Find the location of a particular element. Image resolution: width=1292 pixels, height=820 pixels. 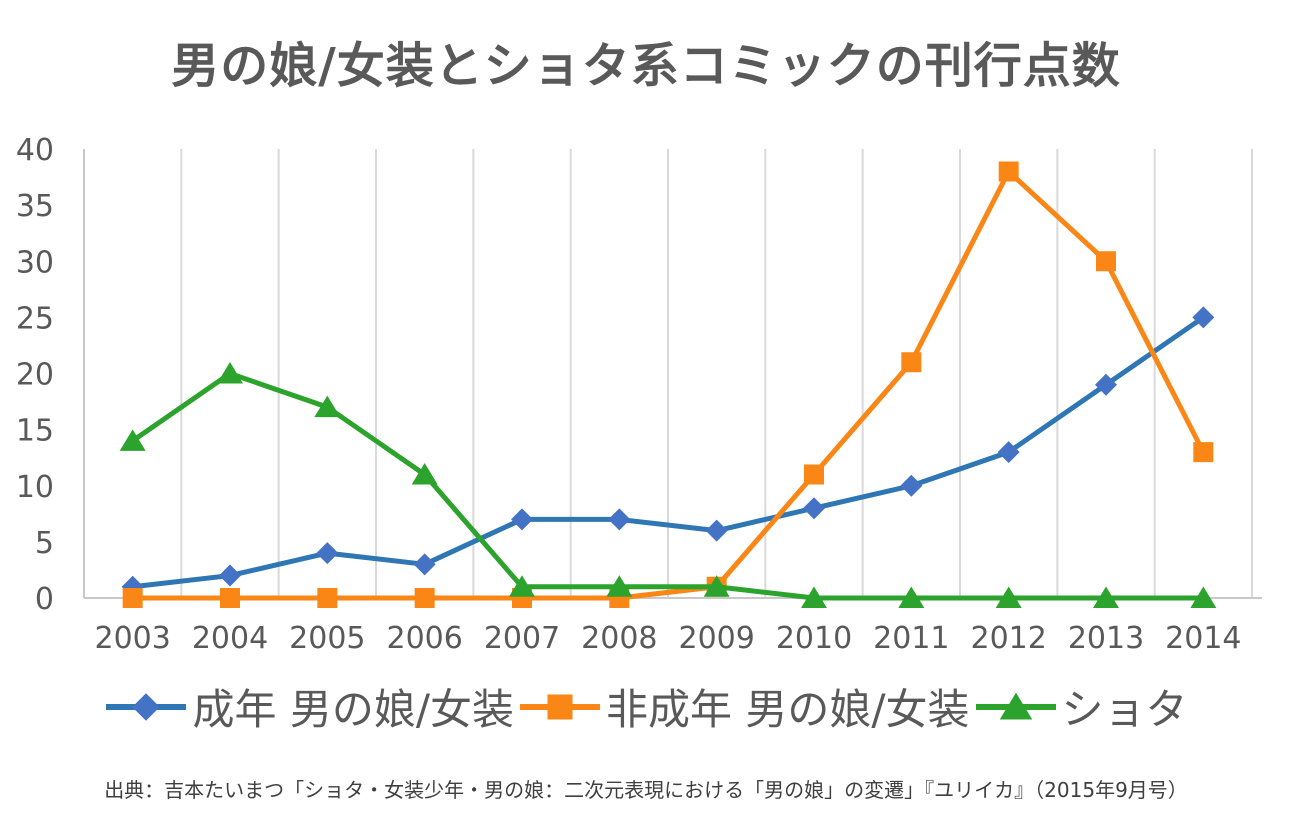

chart-title: 男の娘/女装とショタ系コミックの刊行点数 is located at coordinates (646, 66).